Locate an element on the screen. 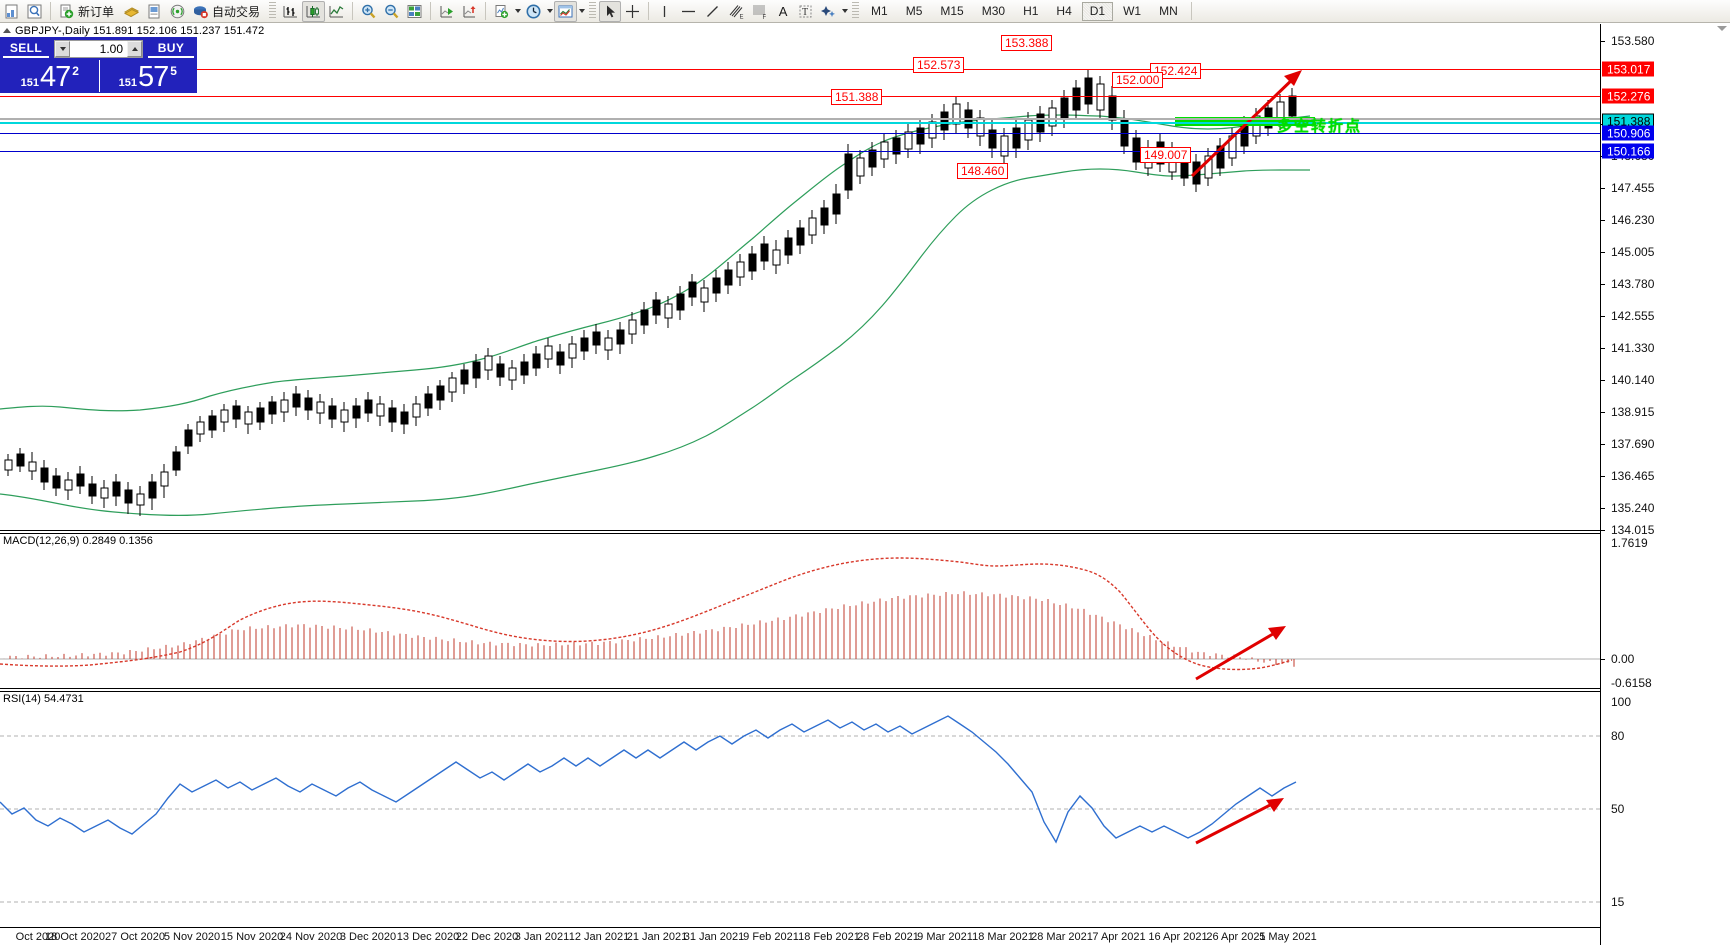 This screenshot has width=1730, height=945. volume-increase-button is located at coordinates (134, 49).